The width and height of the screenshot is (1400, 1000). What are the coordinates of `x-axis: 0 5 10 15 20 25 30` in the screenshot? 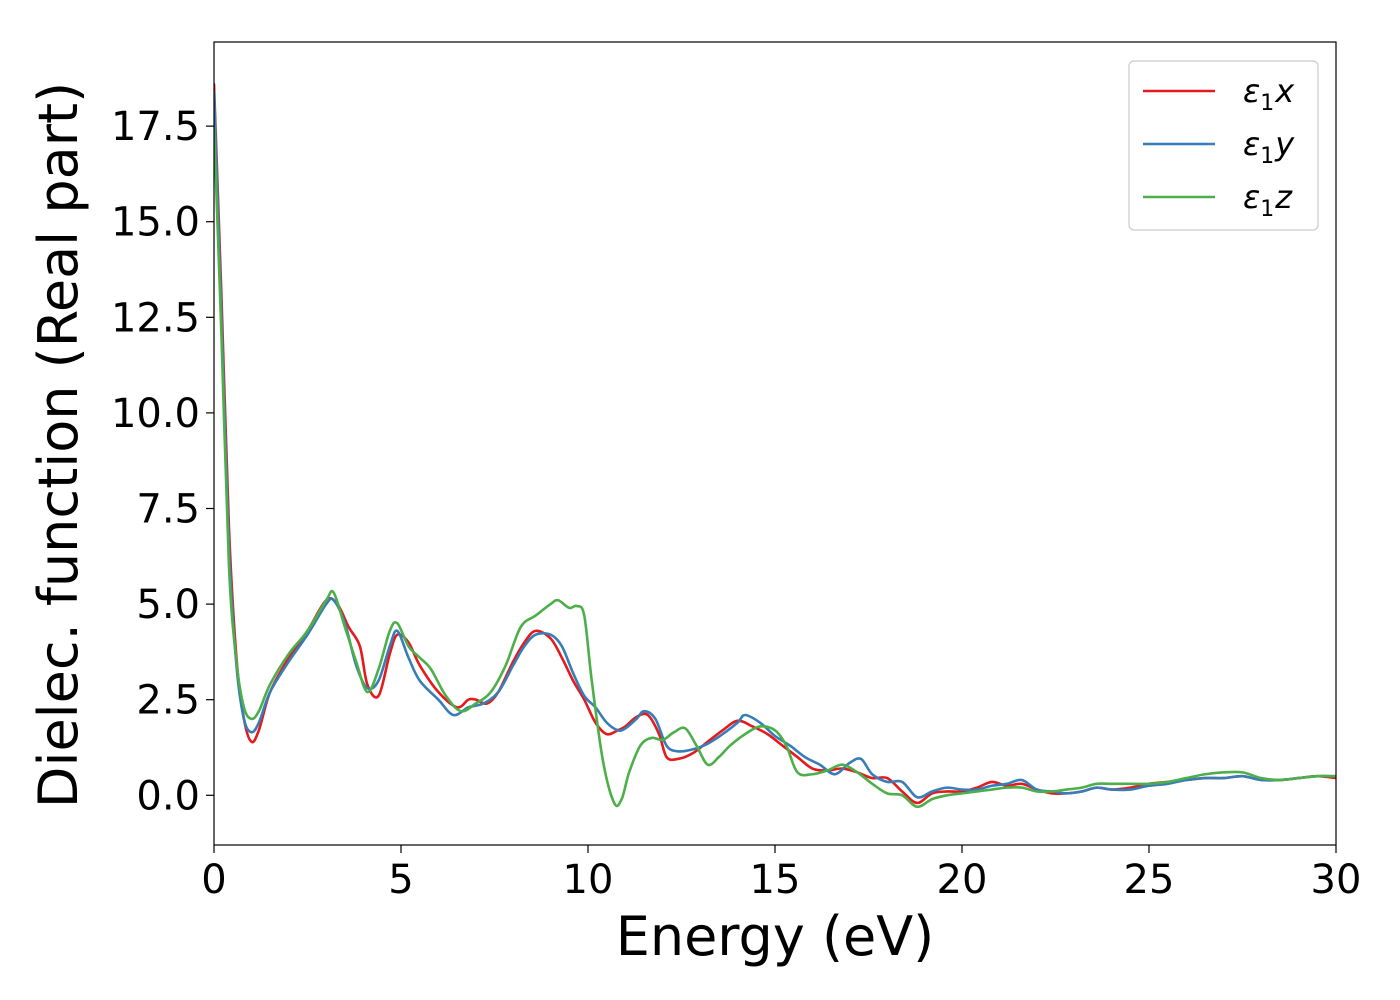 It's located at (781, 874).